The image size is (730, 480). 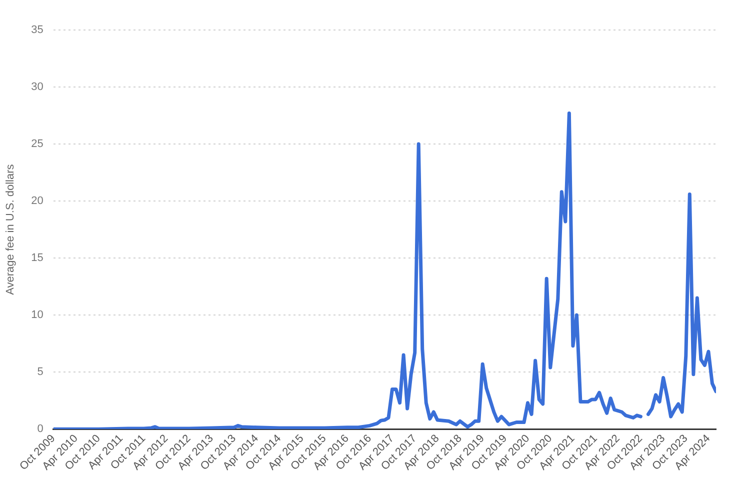 What do you see at coordinates (10, 229) in the screenshot?
I see `y-axis-title: Average fee in U.S. dollars` at bounding box center [10, 229].